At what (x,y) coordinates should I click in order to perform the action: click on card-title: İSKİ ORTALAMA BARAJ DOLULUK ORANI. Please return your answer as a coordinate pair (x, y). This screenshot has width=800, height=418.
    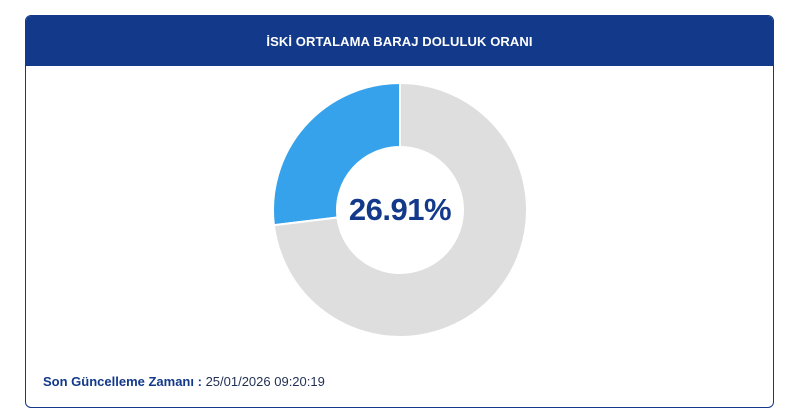
    Looking at the image, I should click on (399, 41).